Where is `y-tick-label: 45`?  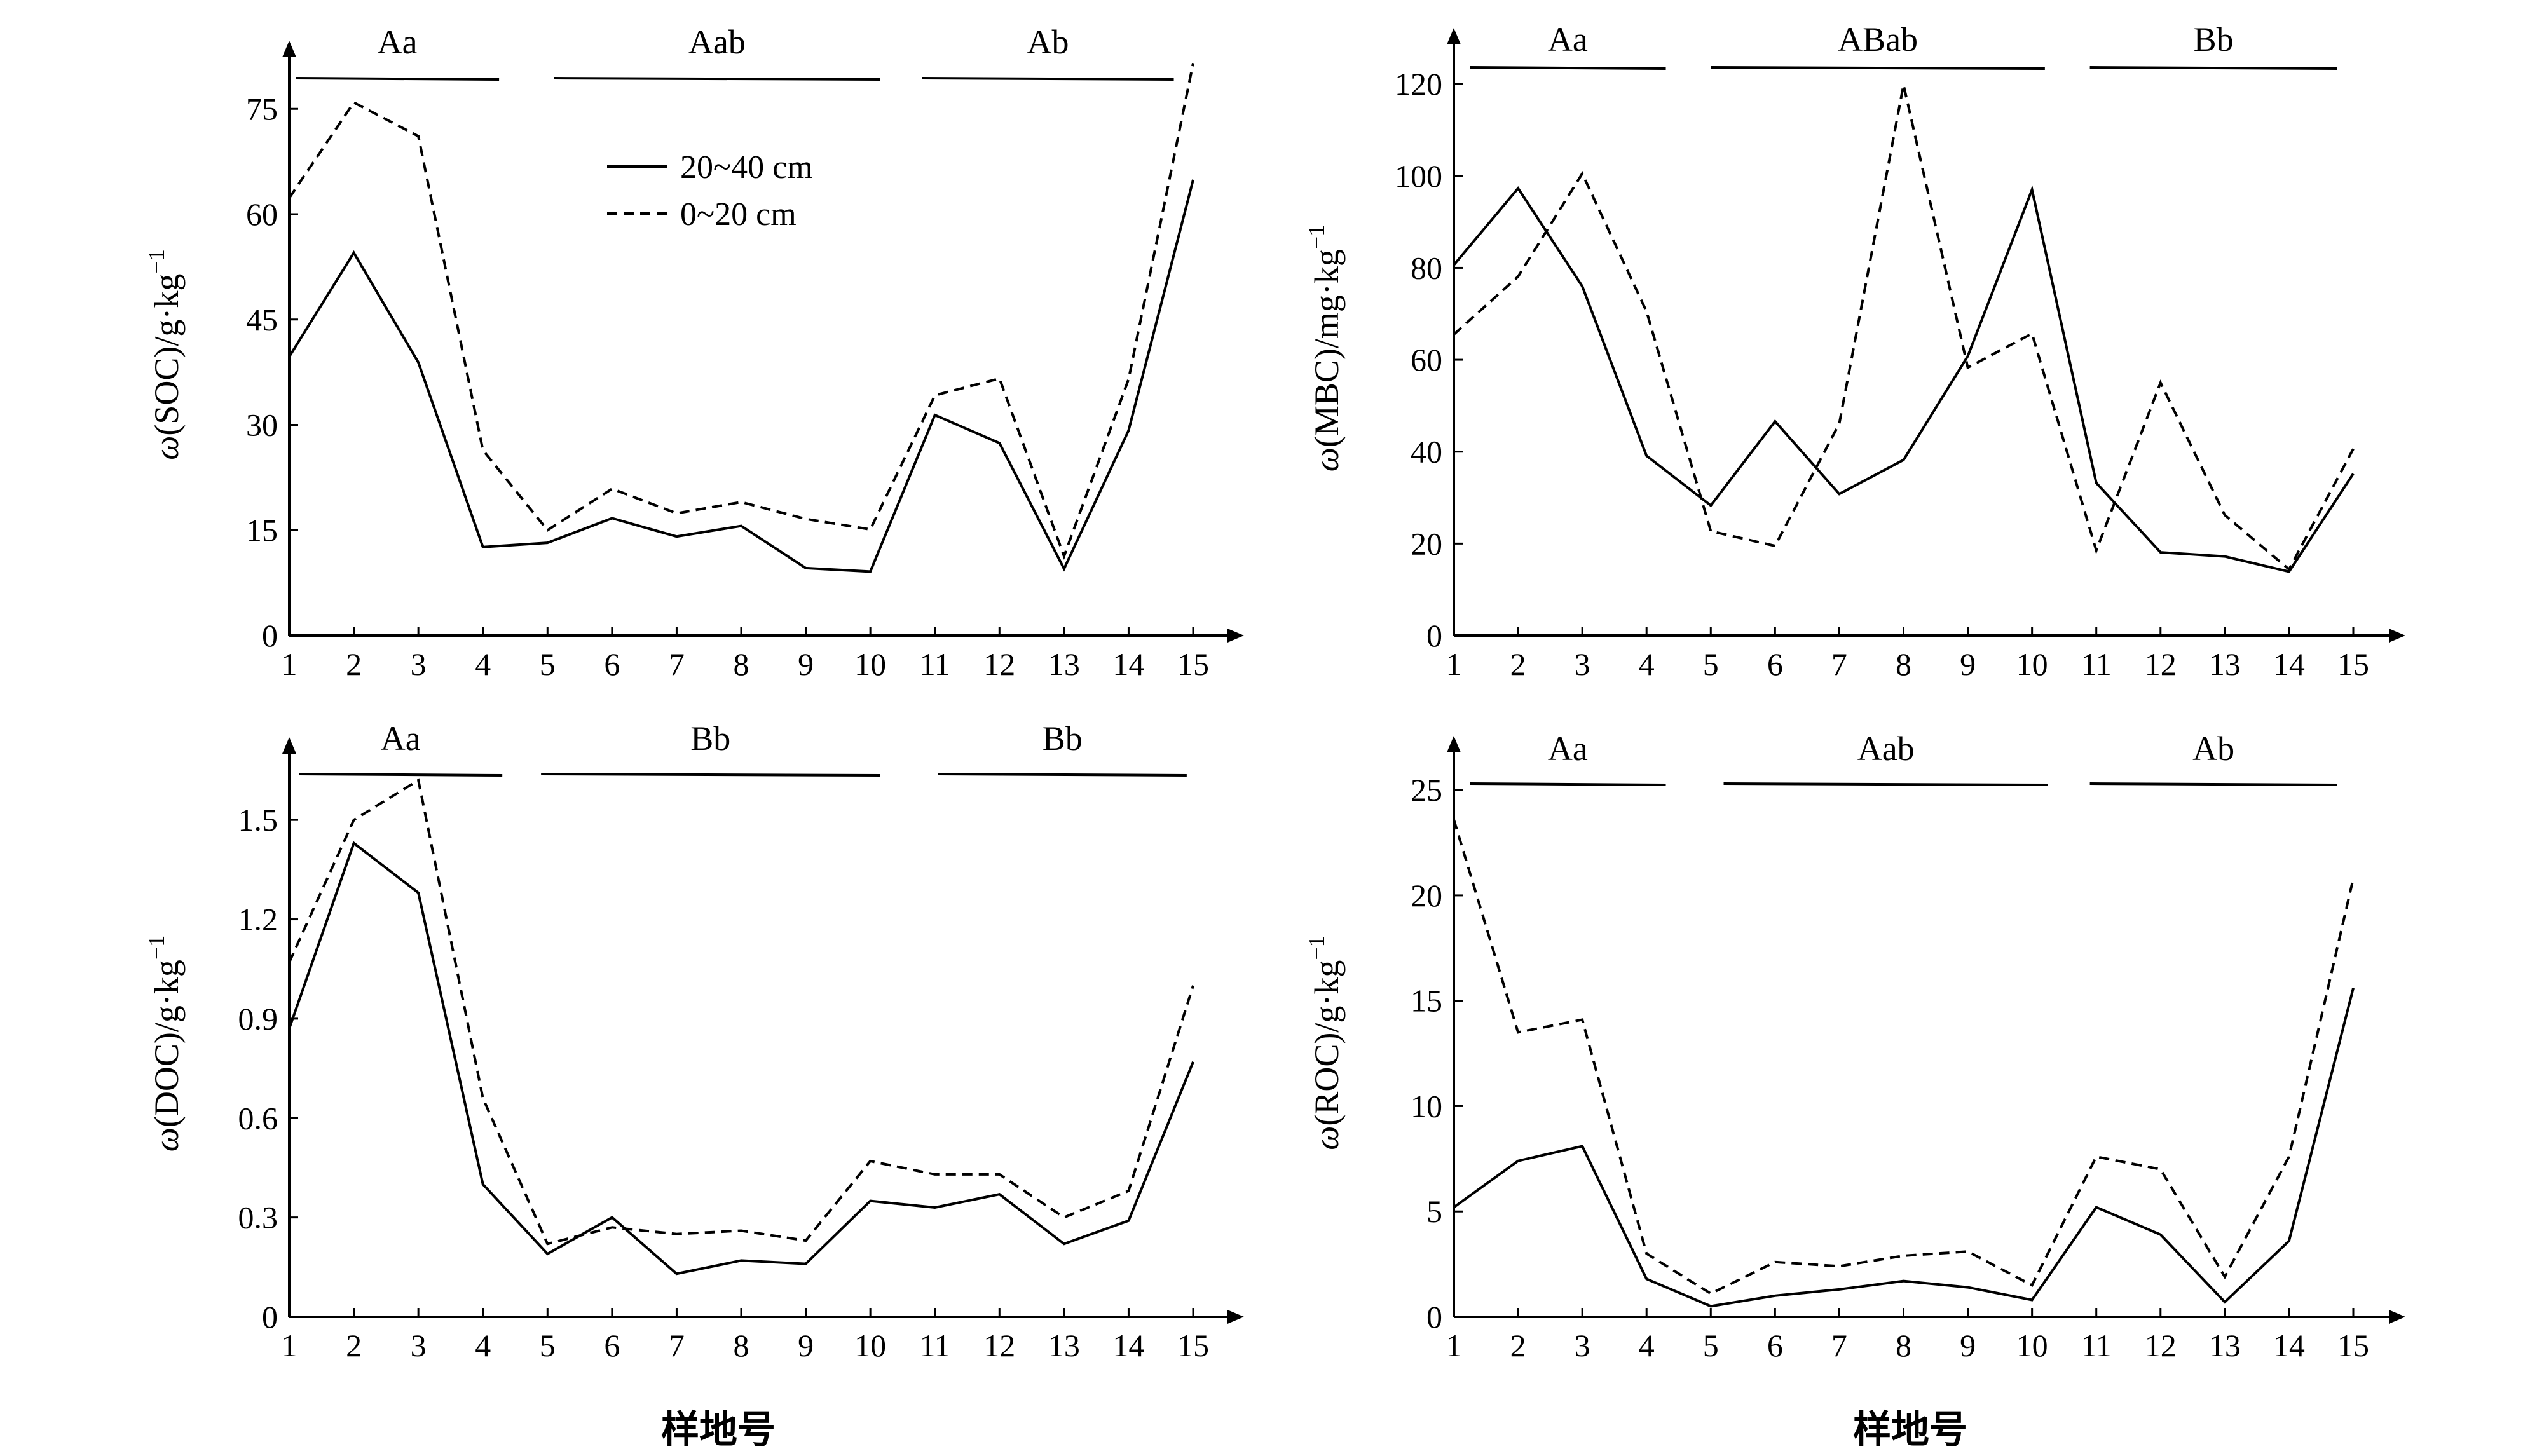
y-tick-label: 45 is located at coordinates (262, 319).